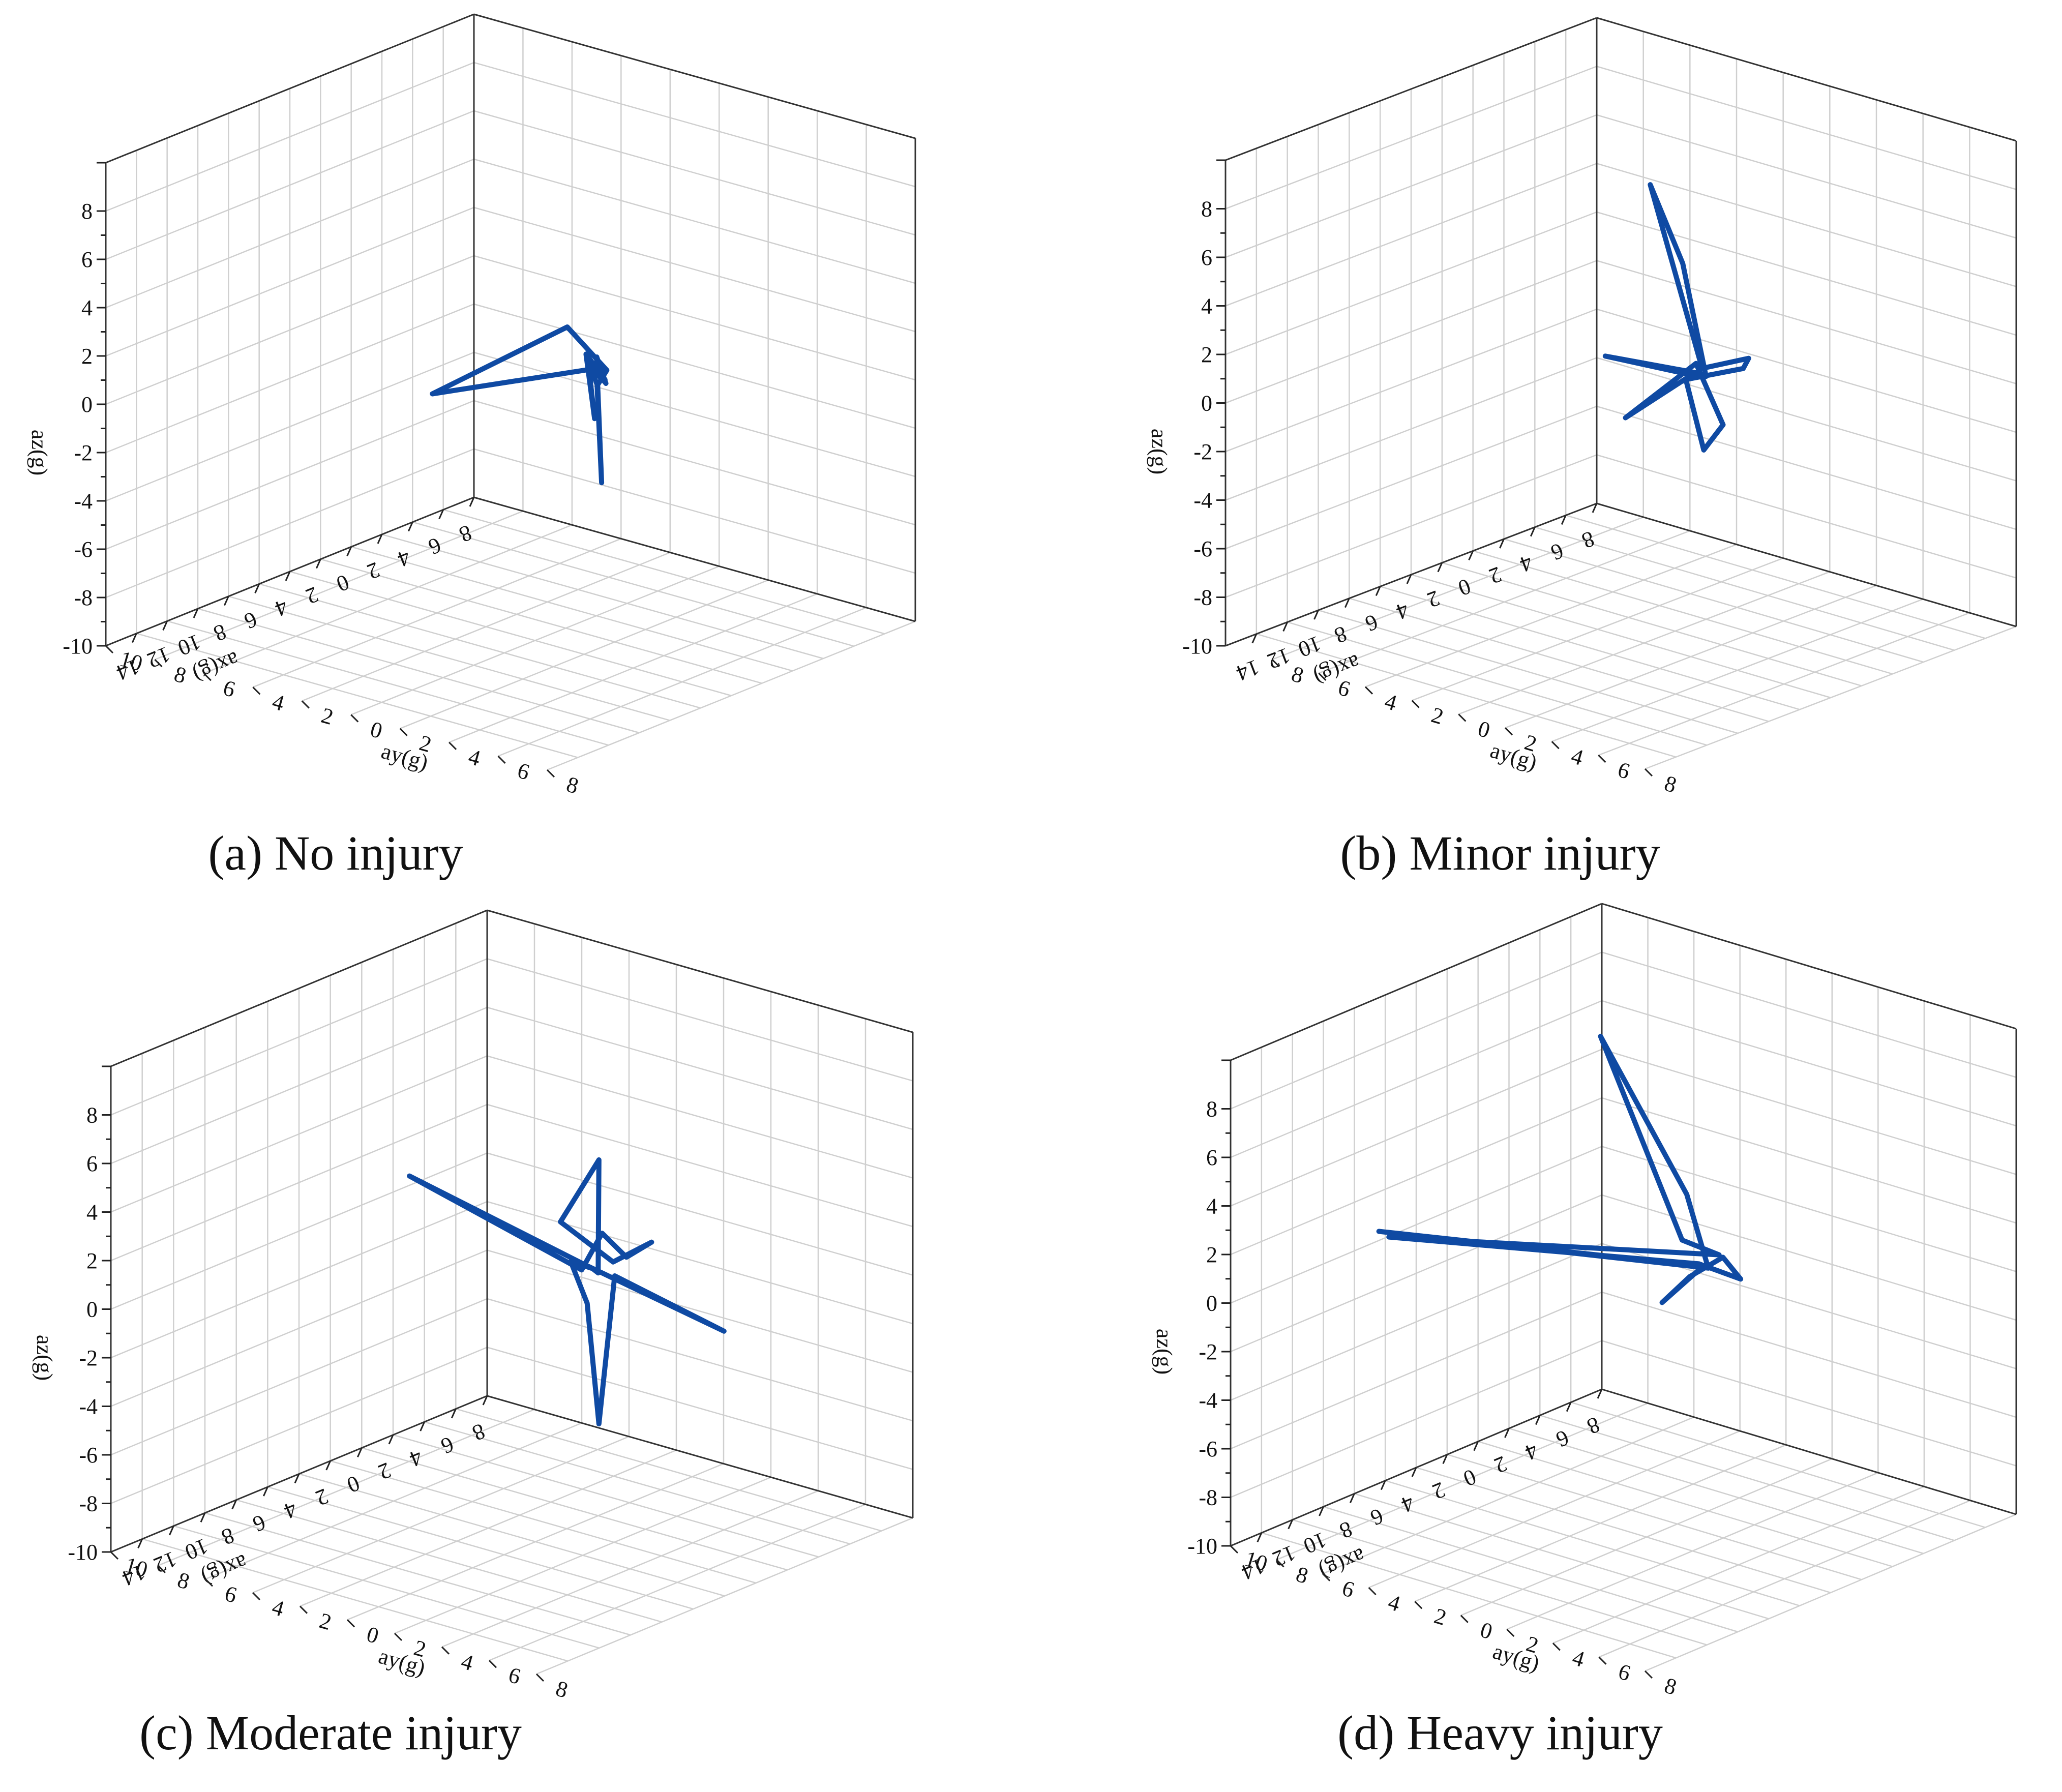 The width and height of the screenshot is (2062, 1792). Describe the element at coordinates (1560, 1169) in the screenshot. I see `data-trace` at that location.